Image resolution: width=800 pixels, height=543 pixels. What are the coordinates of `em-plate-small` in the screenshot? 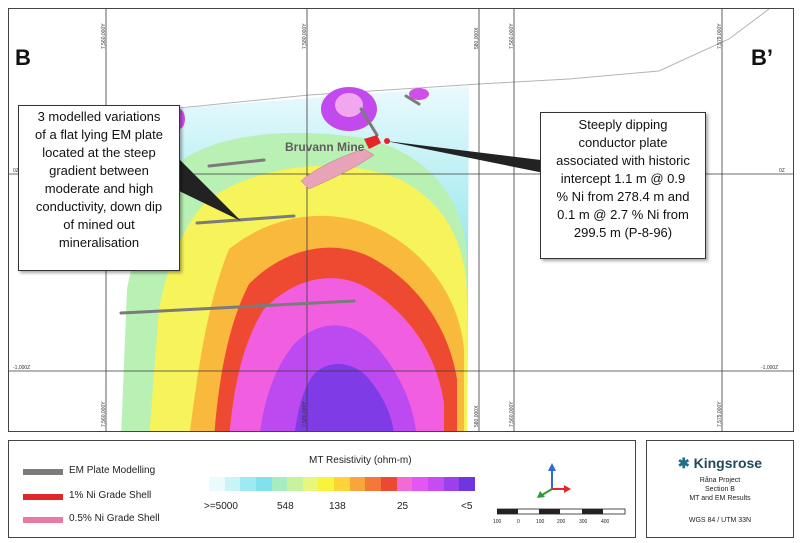 It's located at (412, 100).